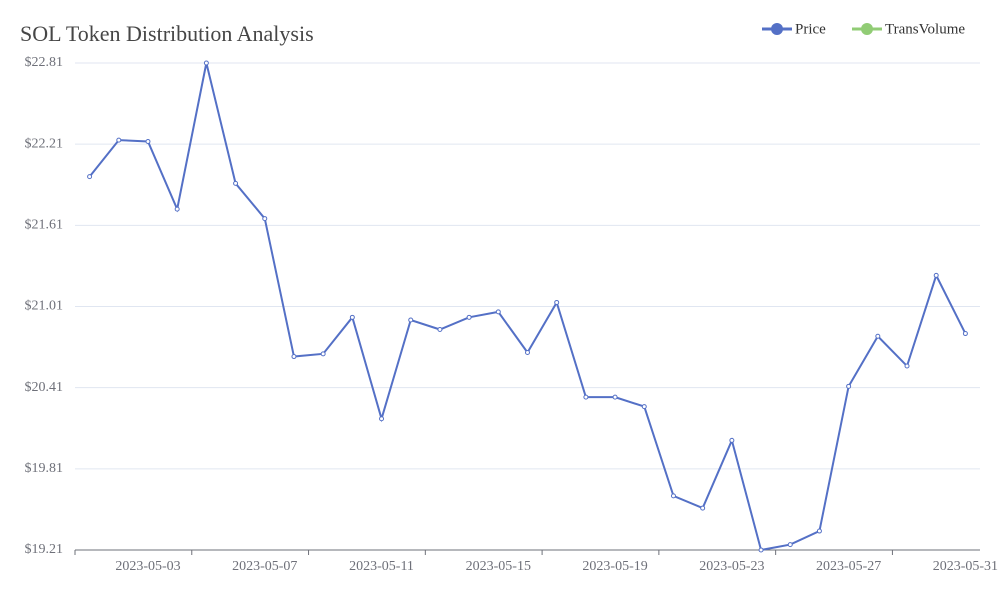  Describe the element at coordinates (264, 566) in the screenshot. I see `x-tick-label: 2023-05-07` at that location.